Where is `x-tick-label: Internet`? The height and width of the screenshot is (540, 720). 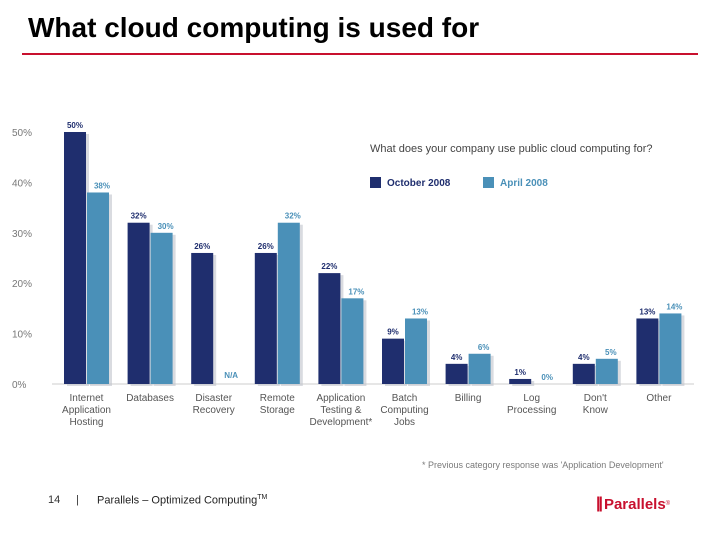
x-tick-label: Internet is located at coordinates (87, 398).